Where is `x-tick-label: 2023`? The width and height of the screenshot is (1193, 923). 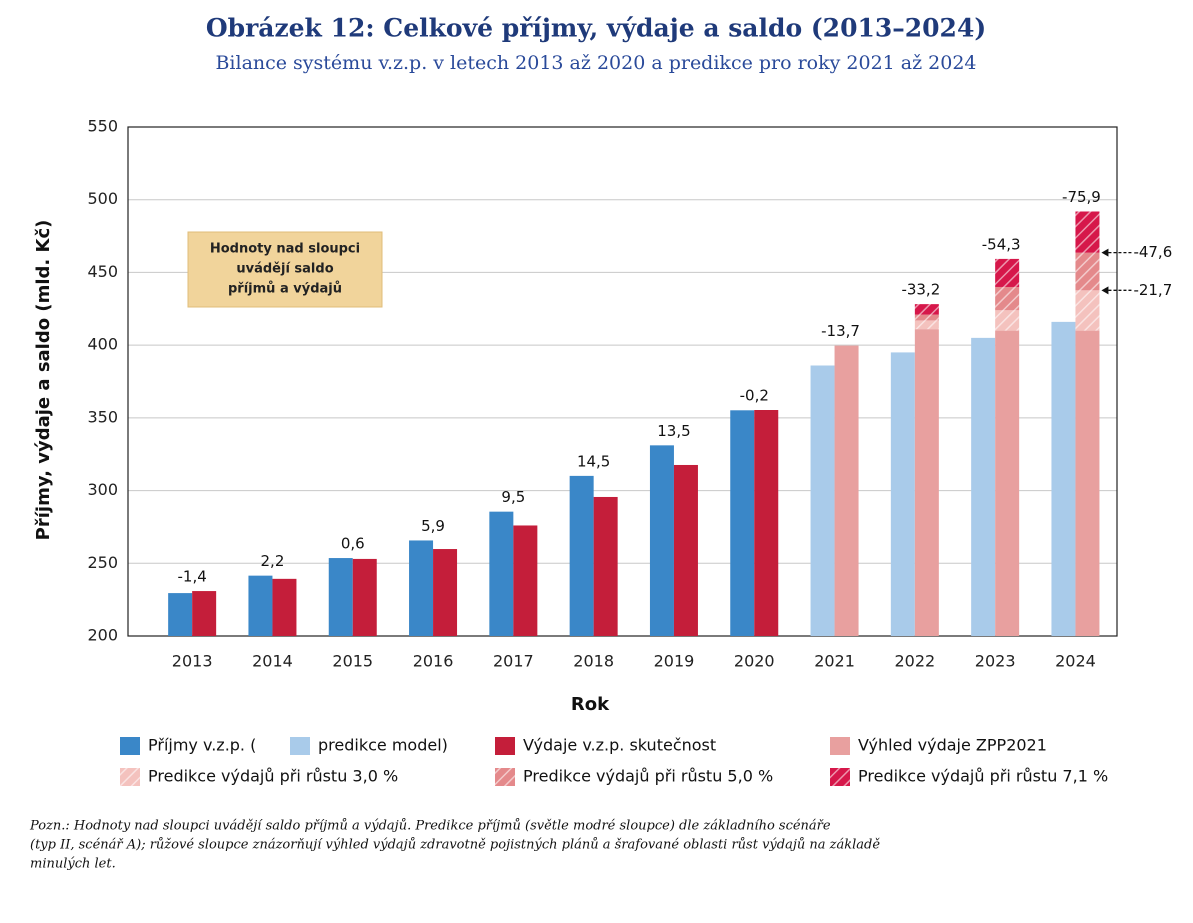 x-tick-label: 2023 is located at coordinates (995, 661).